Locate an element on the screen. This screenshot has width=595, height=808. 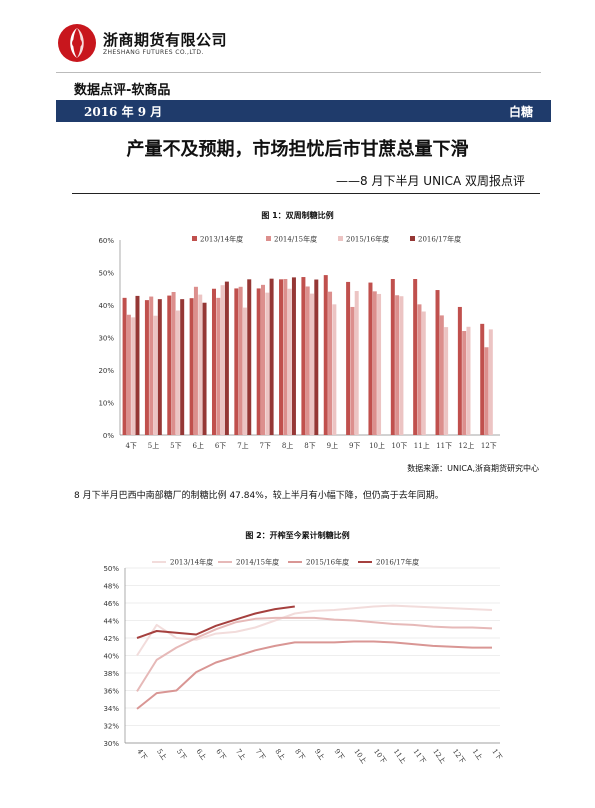
x-tick-label: 12下 is located at coordinates (459, 757).